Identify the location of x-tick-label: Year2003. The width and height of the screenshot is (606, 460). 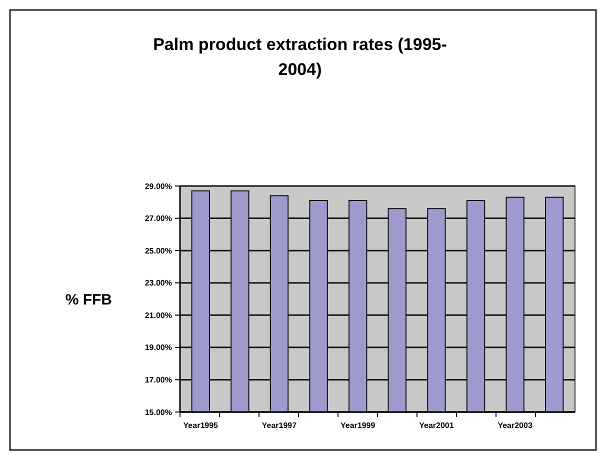
(515, 425).